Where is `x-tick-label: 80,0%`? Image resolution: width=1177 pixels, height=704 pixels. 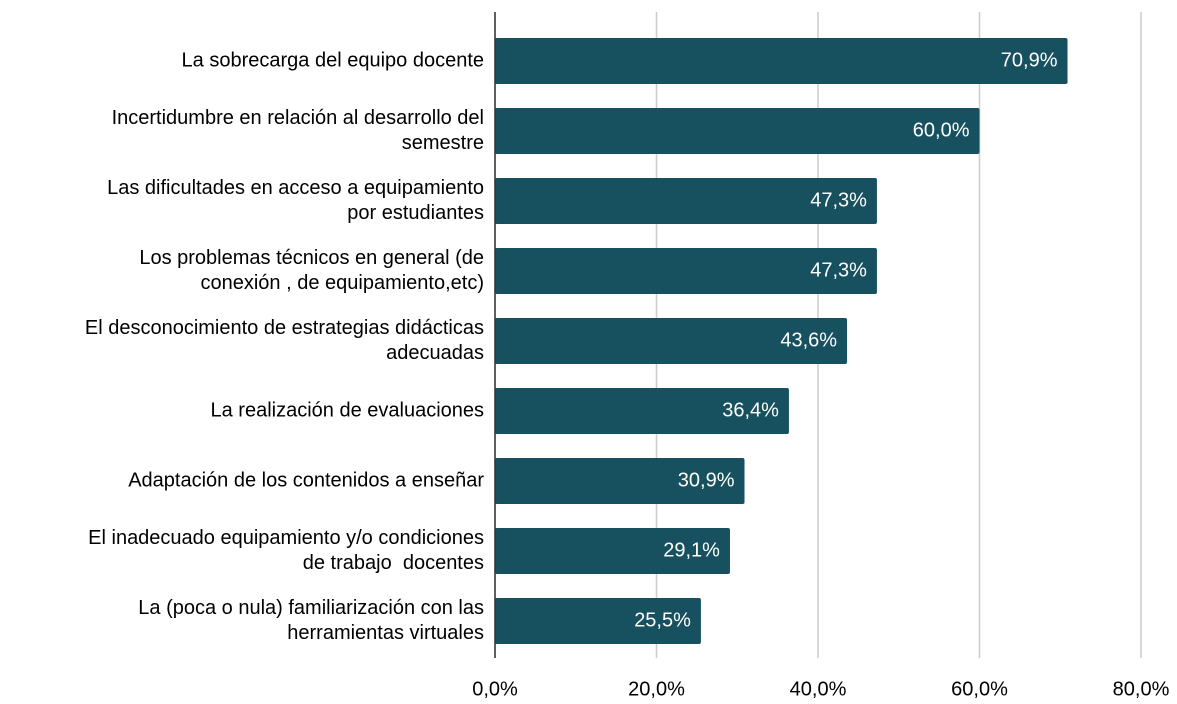 x-tick-label: 80,0% is located at coordinates (1141, 689).